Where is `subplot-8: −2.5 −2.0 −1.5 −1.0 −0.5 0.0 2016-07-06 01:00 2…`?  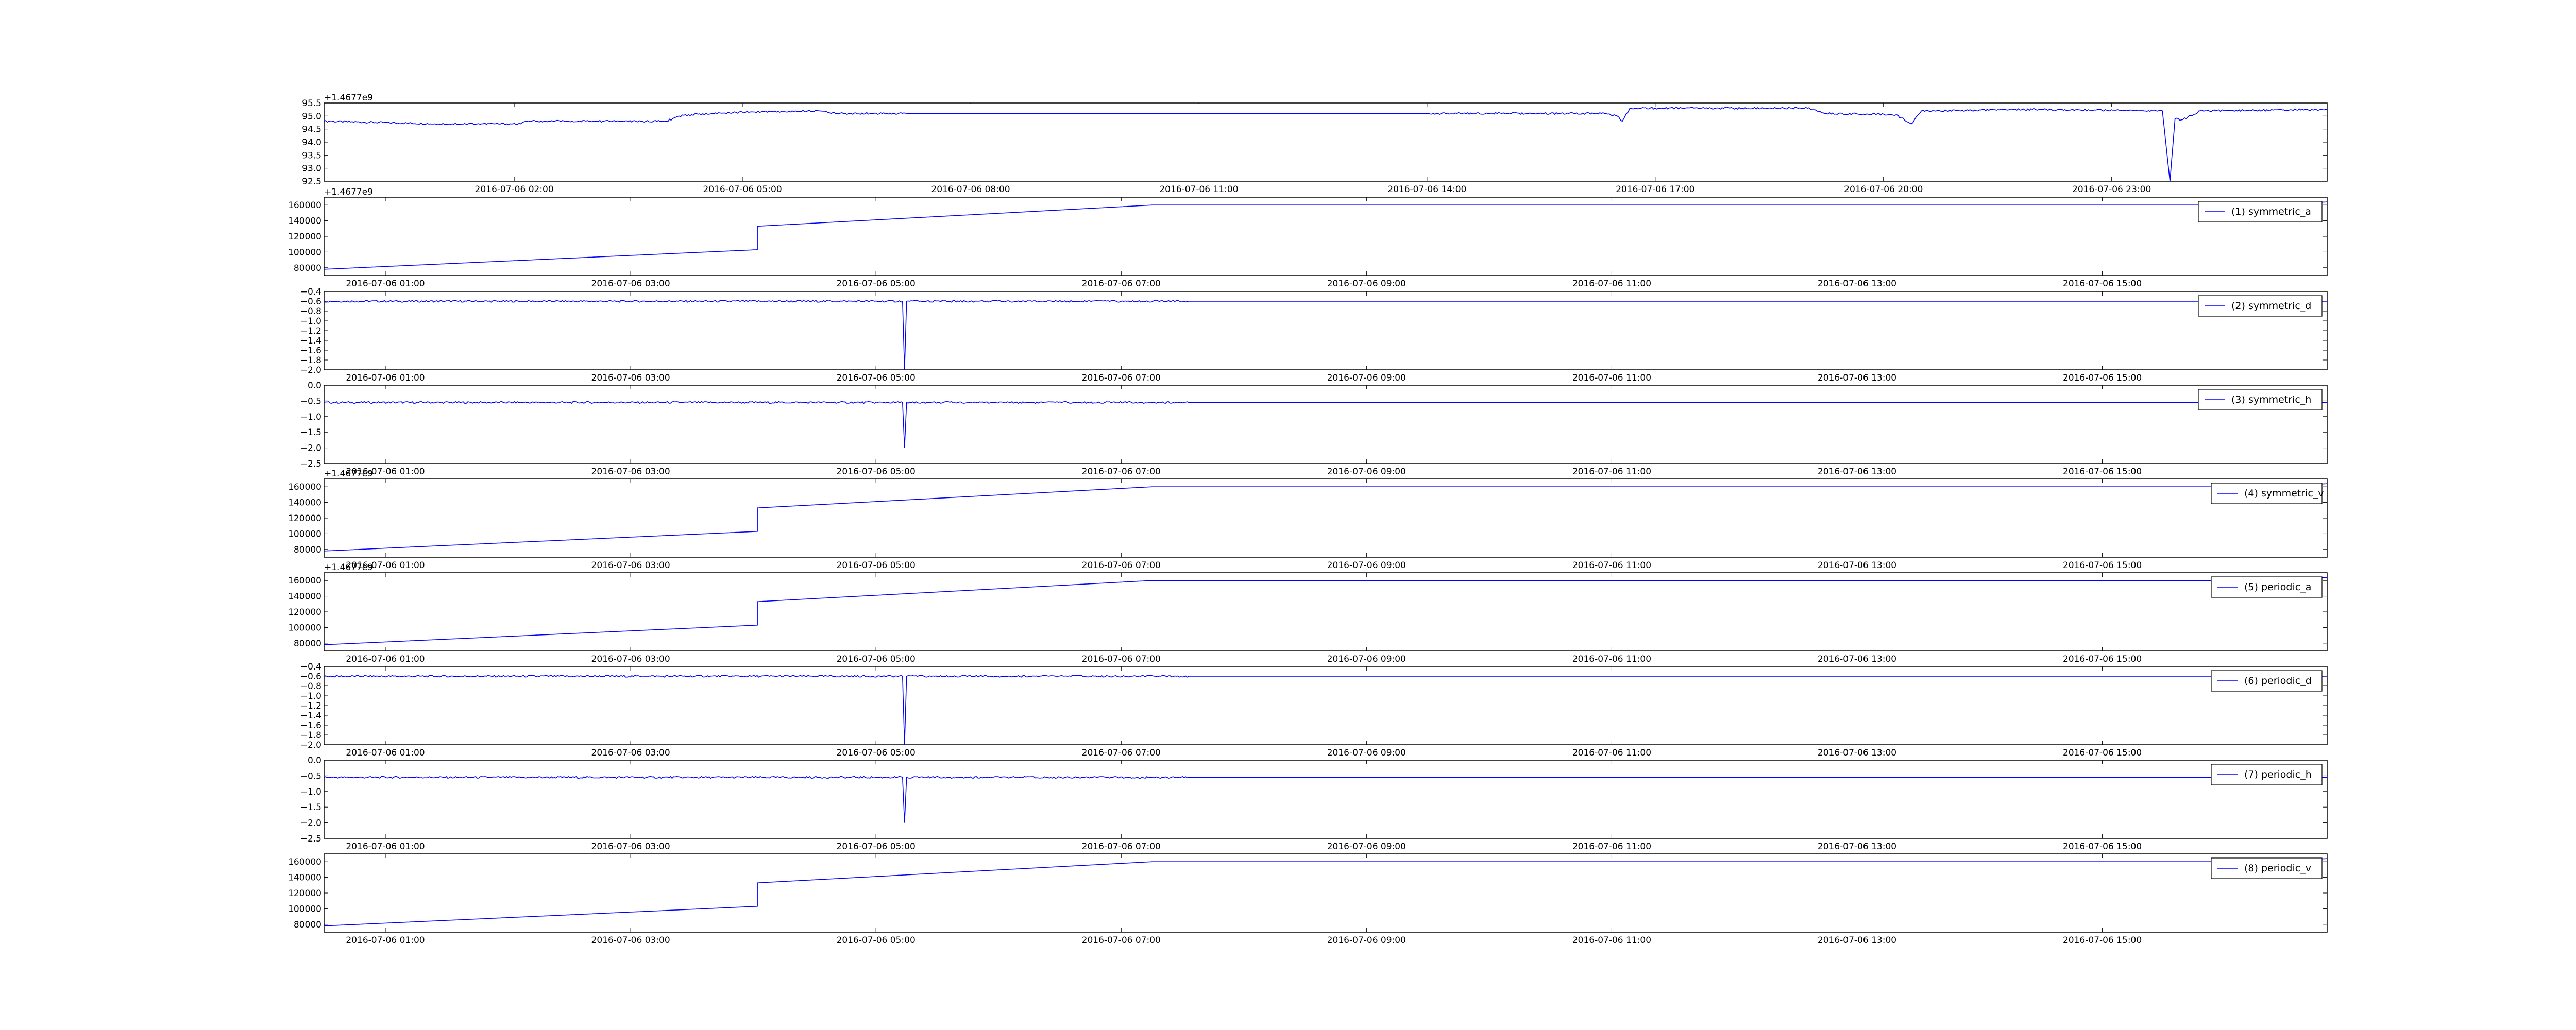
subplot-8: −2.5 −2.0 −1.5 −1.0 −0.5 0.0 2016-07-06 01:00 2… is located at coordinates (1314, 804).